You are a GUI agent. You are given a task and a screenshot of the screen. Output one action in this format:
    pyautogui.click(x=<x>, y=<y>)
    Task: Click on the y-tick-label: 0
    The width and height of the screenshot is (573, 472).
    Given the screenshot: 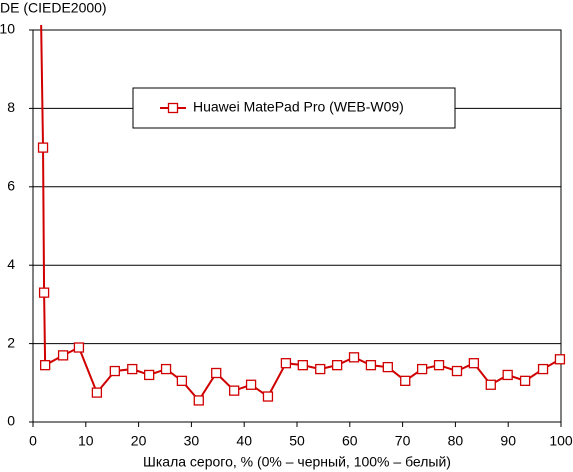 What is the action you would take?
    pyautogui.click(x=11, y=421)
    